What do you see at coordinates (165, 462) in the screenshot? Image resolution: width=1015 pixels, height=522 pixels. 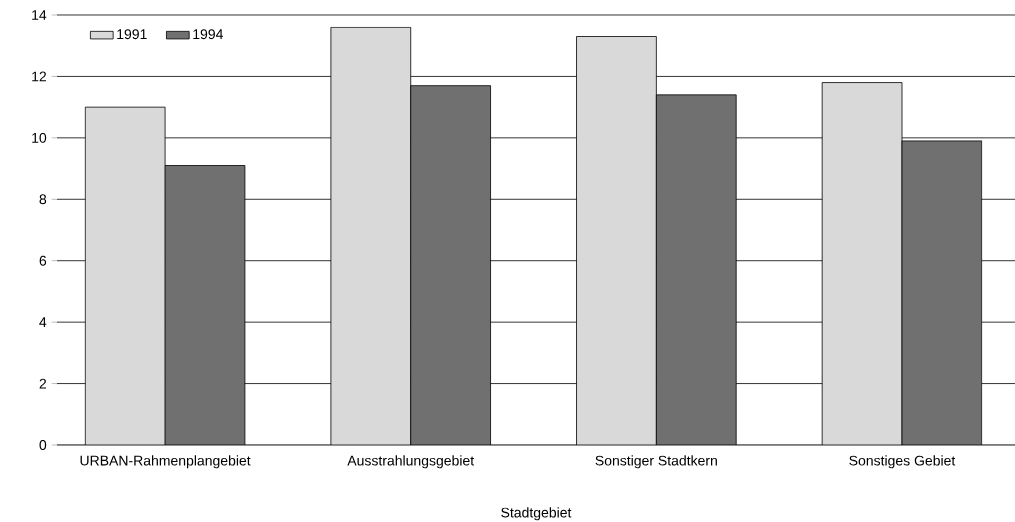 I see `x-tick-label: URBAN-Rahmenplangebiet` at bounding box center [165, 462].